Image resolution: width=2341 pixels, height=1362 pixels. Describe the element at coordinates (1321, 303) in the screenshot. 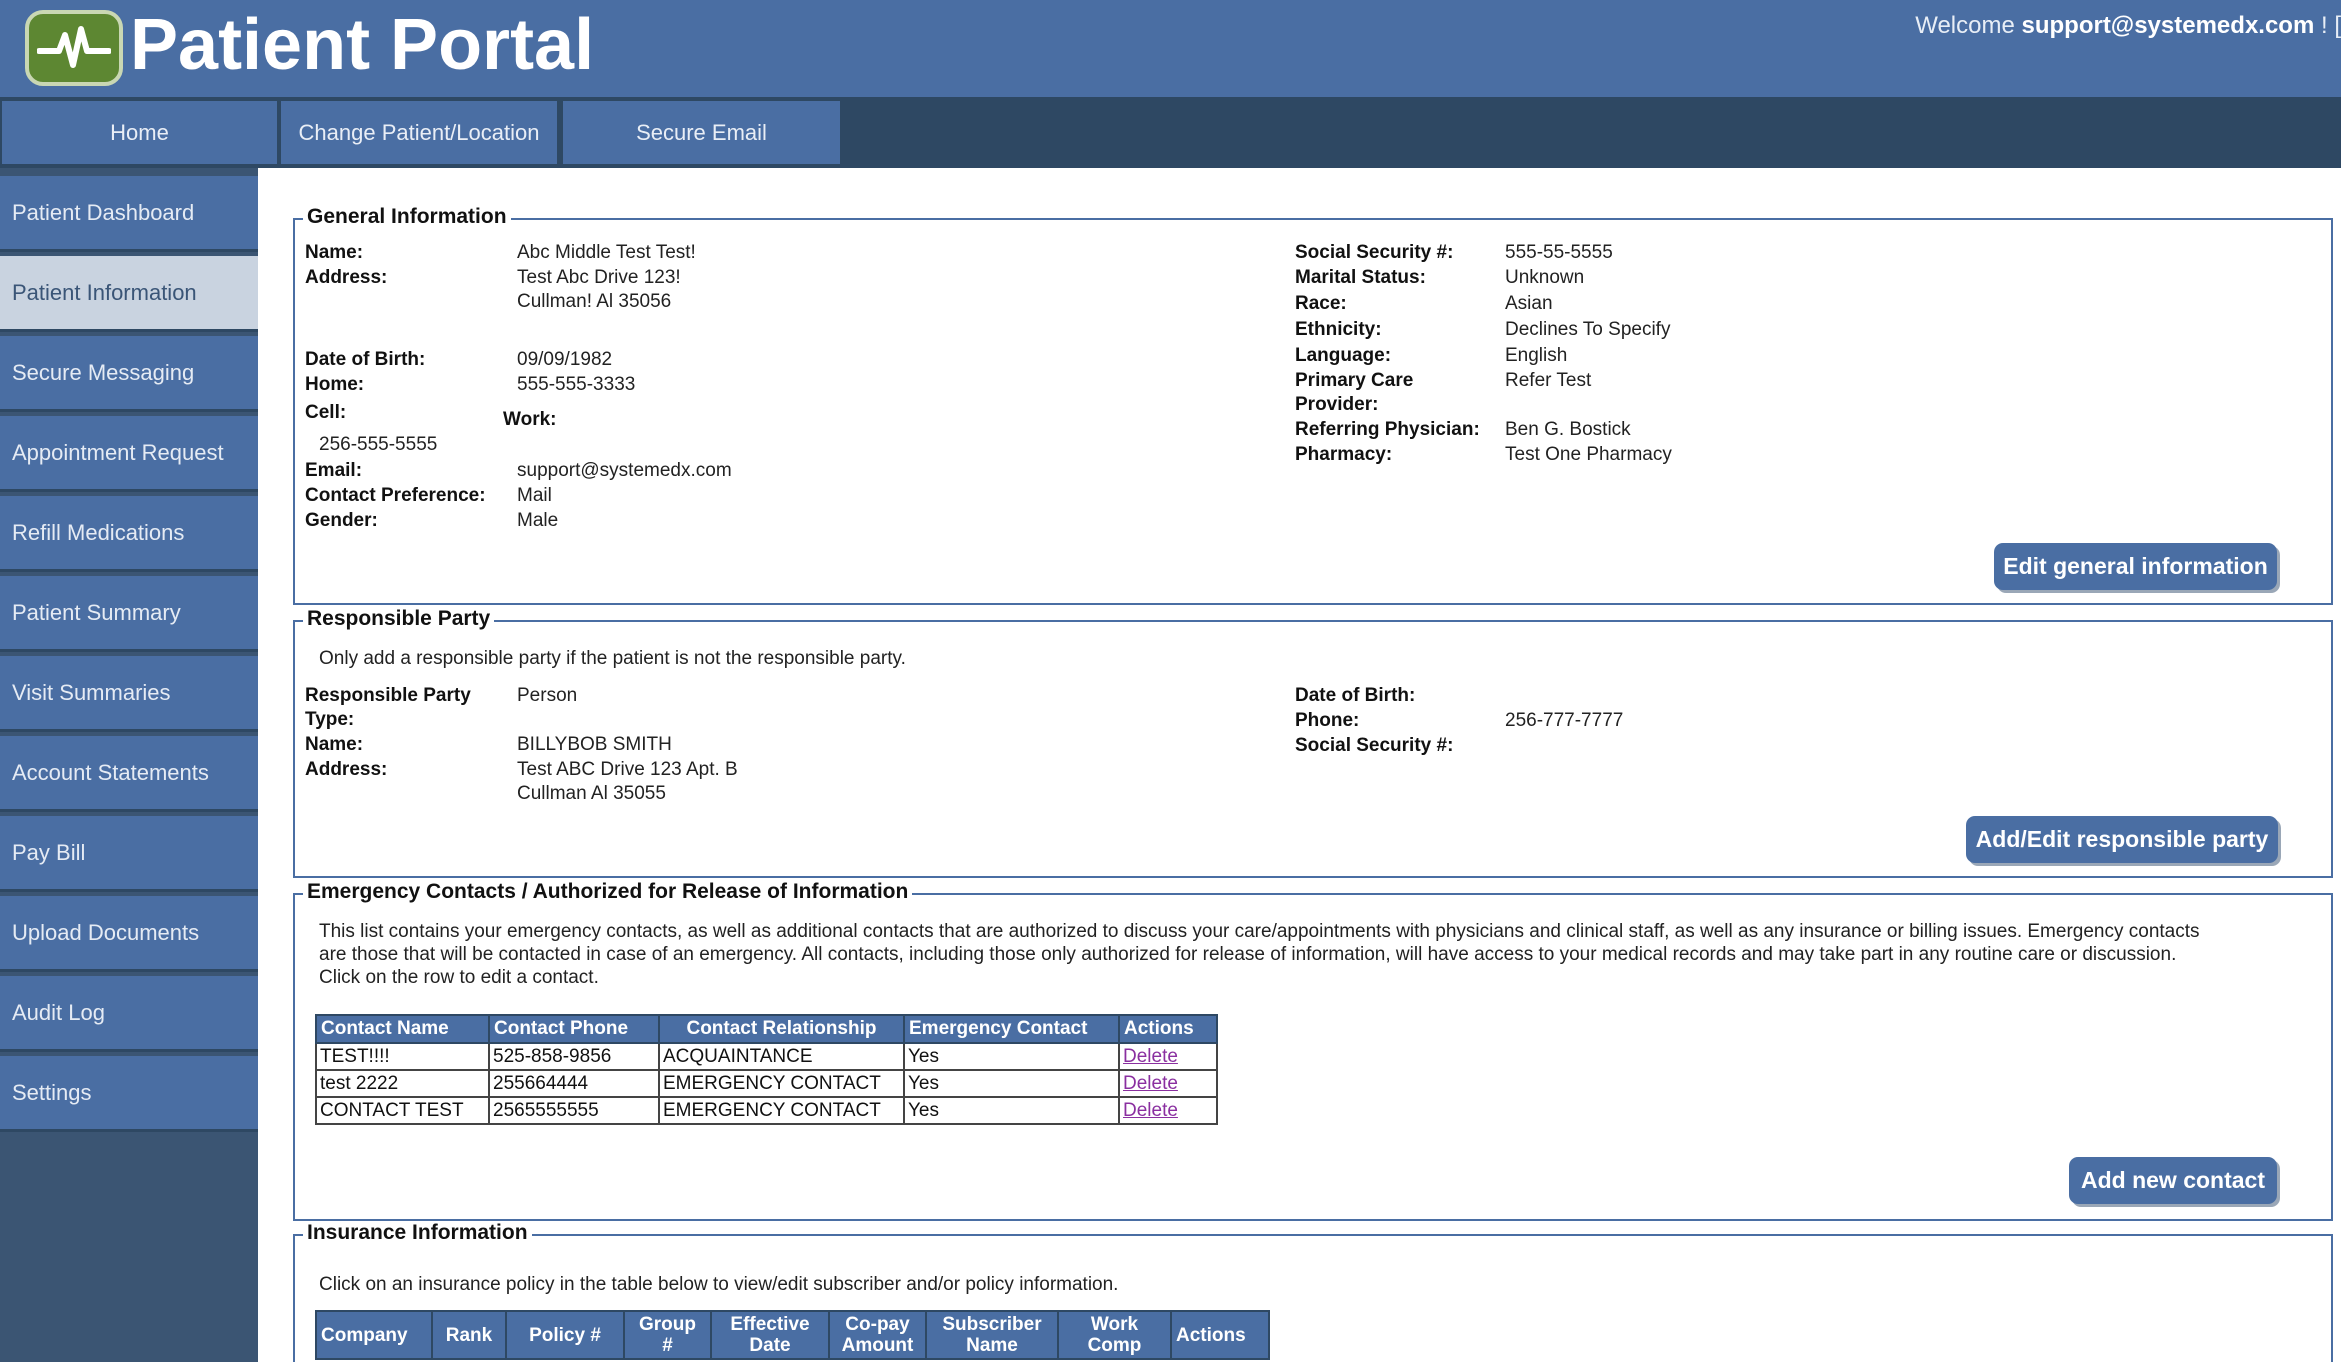

I see `race-label: Race:` at that location.